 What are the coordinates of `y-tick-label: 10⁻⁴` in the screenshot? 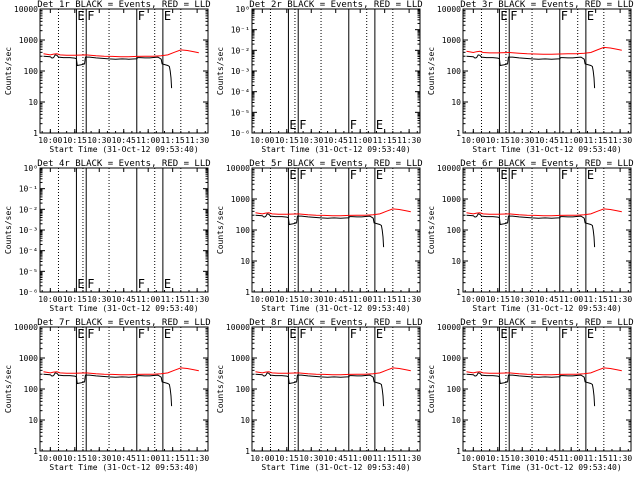 It's located at (240, 92).